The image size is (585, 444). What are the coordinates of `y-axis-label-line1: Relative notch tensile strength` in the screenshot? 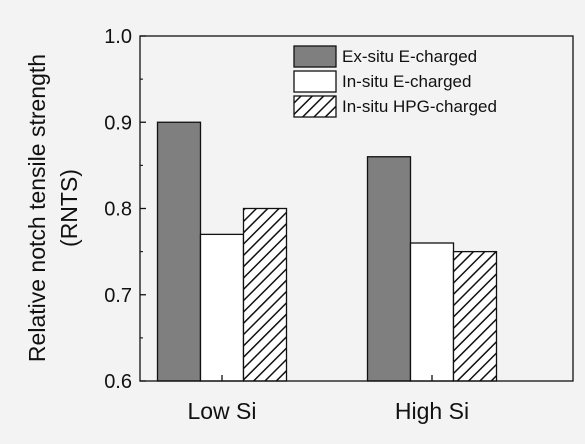 It's located at (37, 208).